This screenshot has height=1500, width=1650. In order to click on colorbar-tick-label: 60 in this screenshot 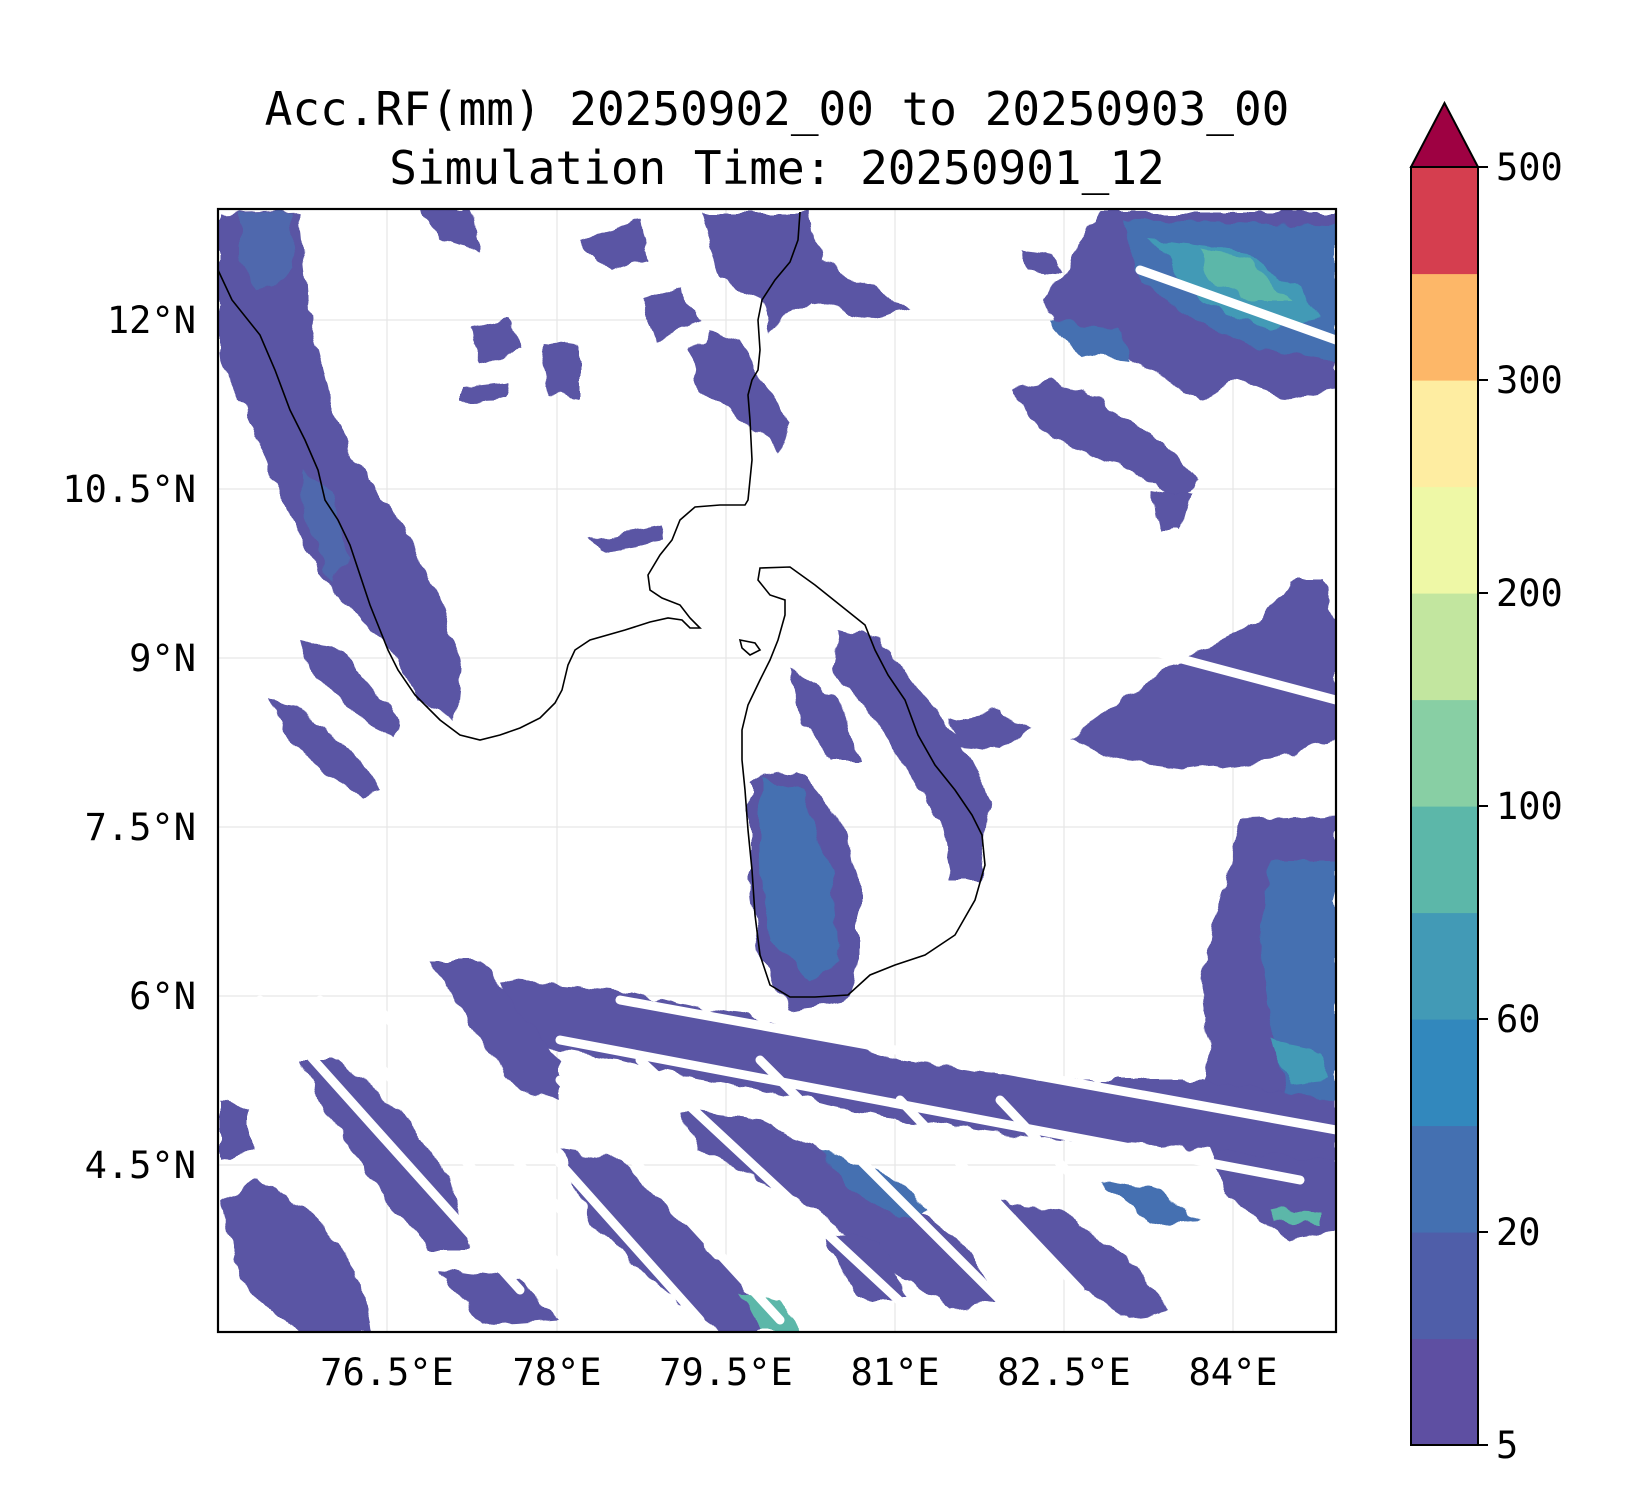, I will do `click(1518, 1019)`.